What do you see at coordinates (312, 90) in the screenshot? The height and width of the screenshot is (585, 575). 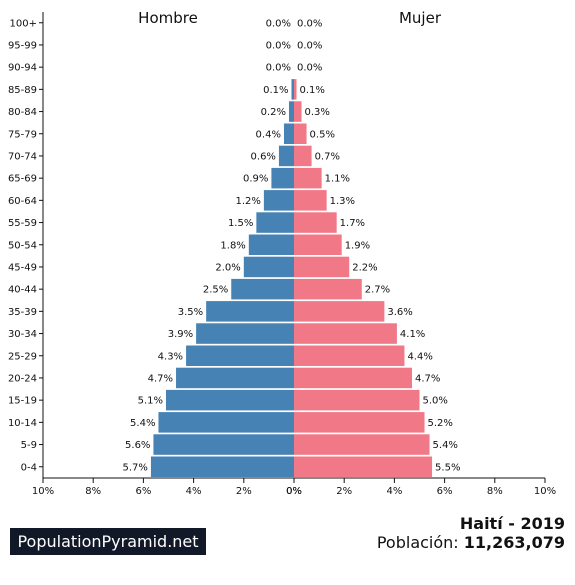 I see `label-female-85-89: 0.1%` at bounding box center [312, 90].